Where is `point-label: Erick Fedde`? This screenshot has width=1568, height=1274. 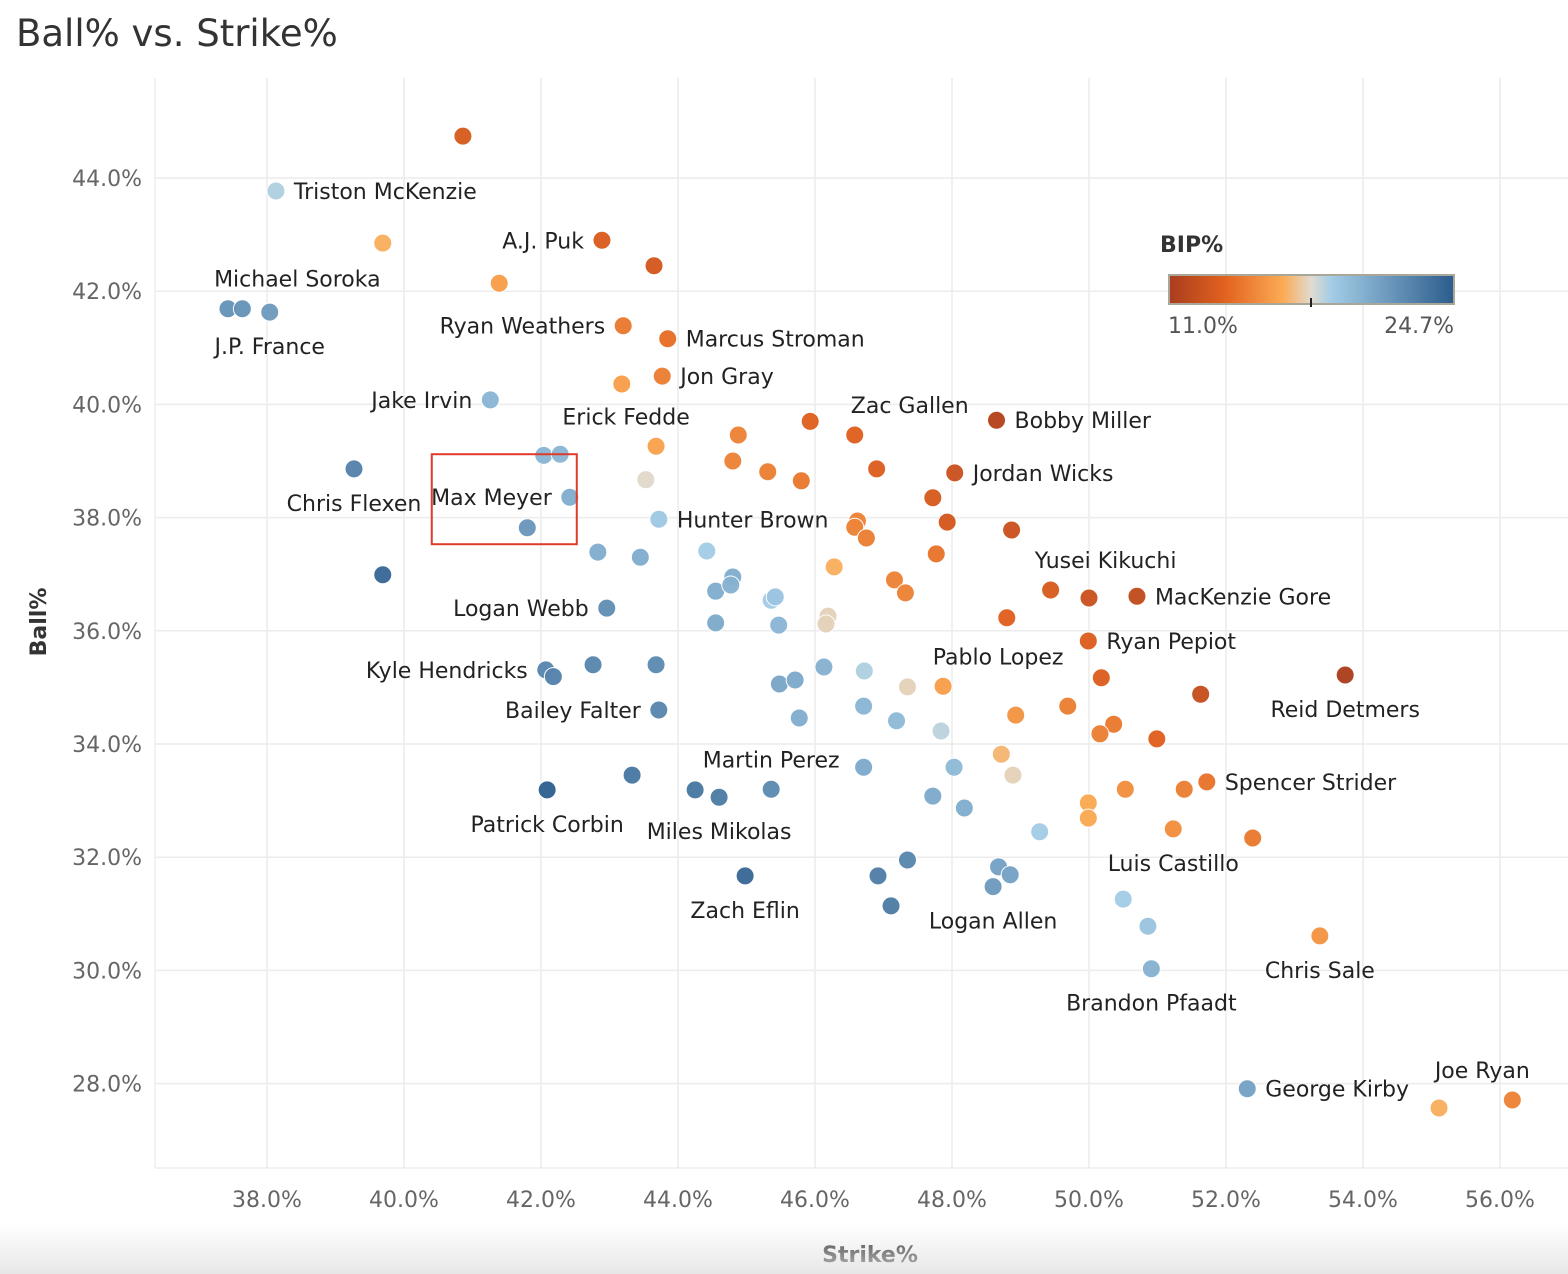 point-label: Erick Fedde is located at coordinates (625, 417).